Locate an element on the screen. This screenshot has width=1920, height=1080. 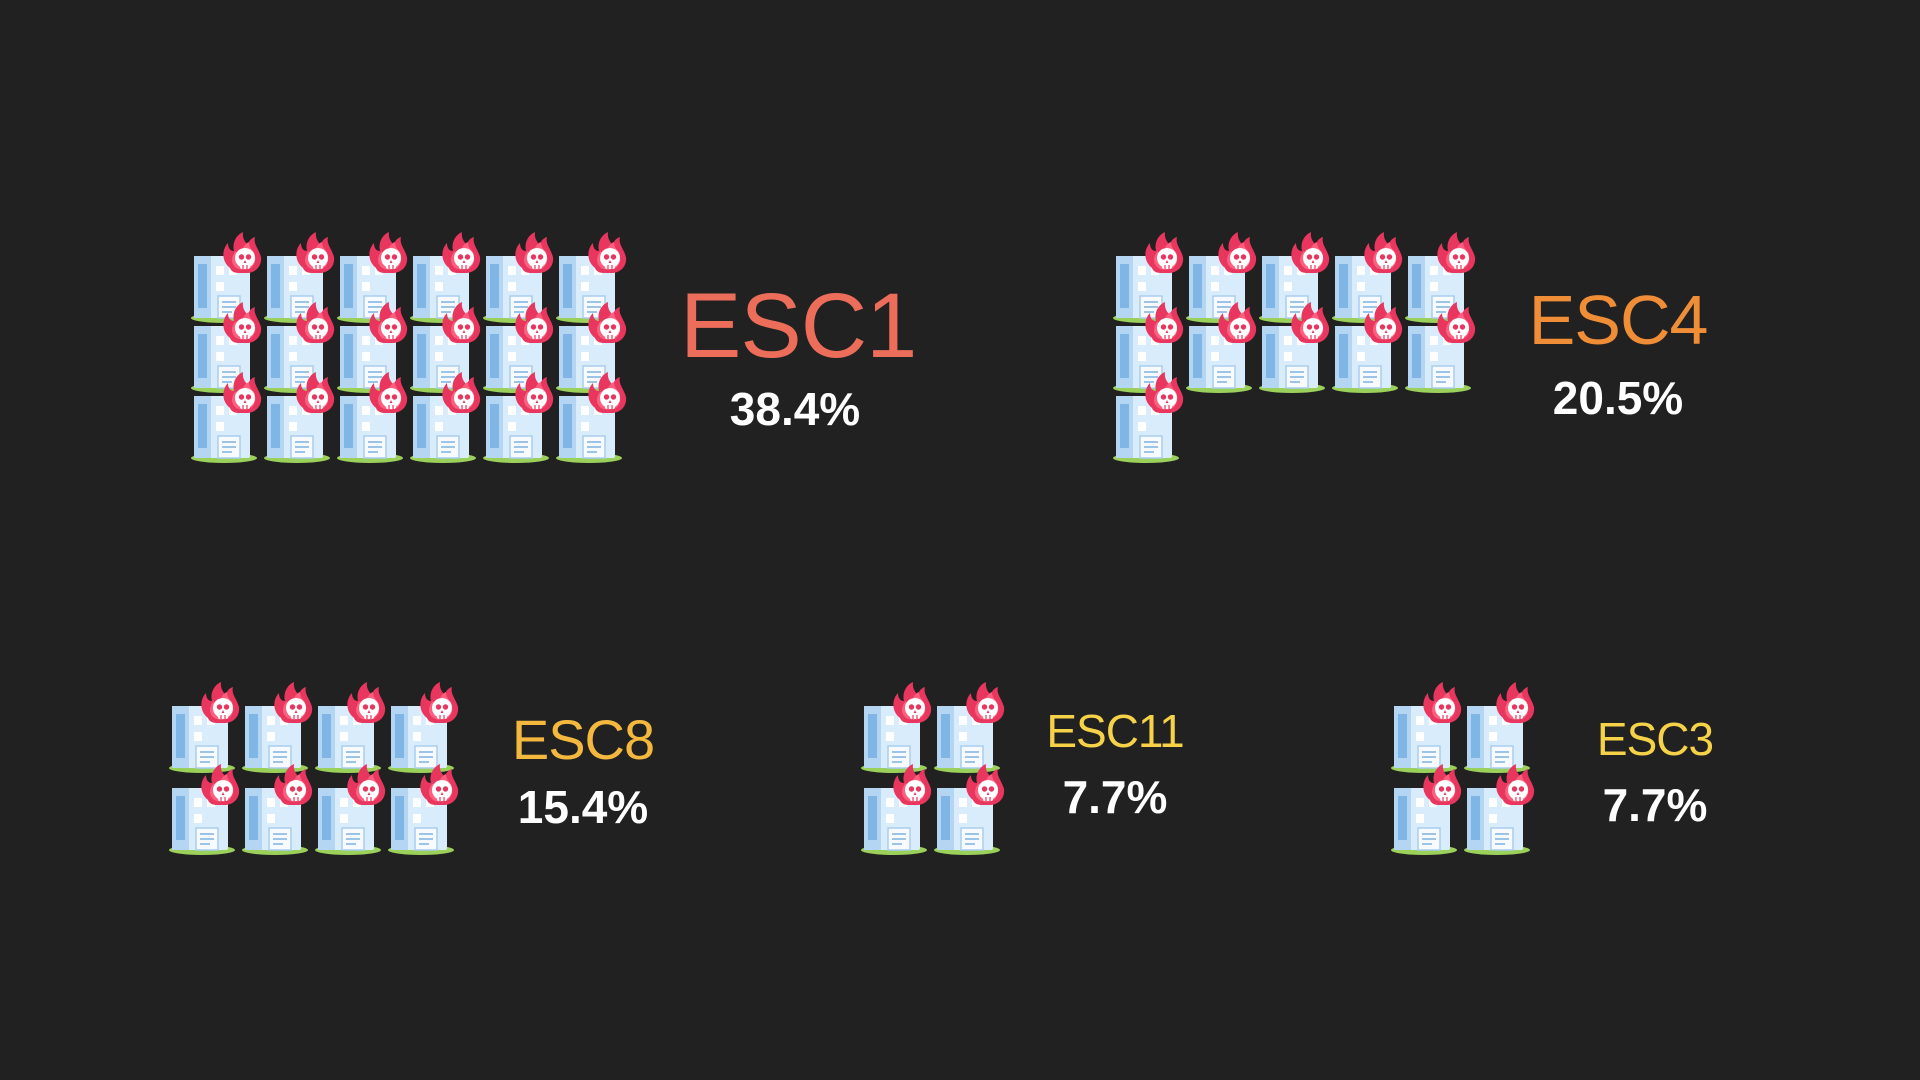
icon-grid-esc3 is located at coordinates (1463, 767).